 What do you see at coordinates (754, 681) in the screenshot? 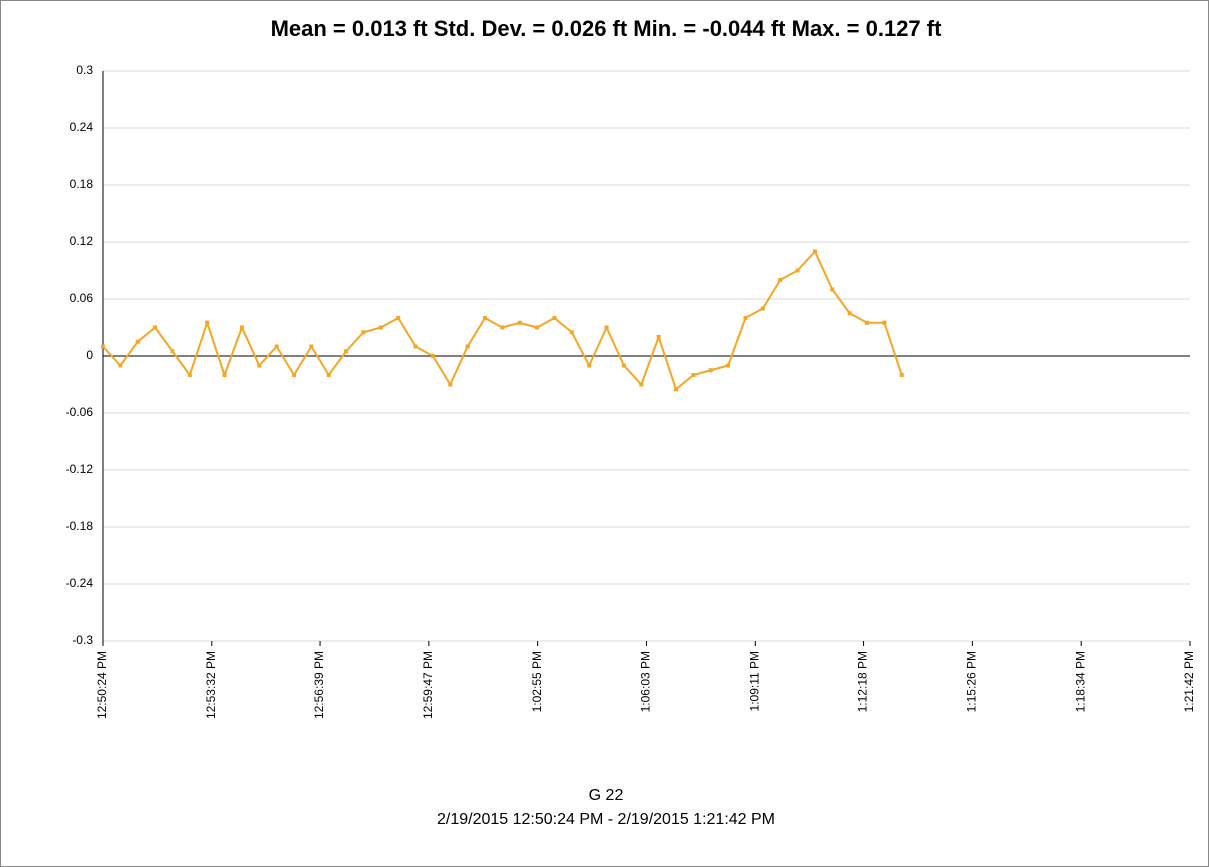
I see `x-tick-label: 1:09:11 PM` at bounding box center [754, 681].